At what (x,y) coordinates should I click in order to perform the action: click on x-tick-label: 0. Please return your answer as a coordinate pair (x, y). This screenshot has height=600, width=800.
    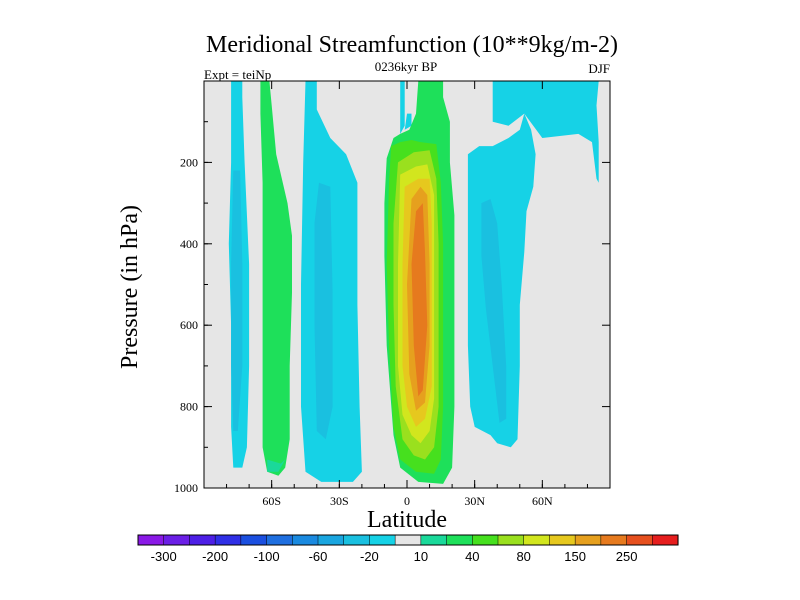
    Looking at the image, I should click on (407, 501).